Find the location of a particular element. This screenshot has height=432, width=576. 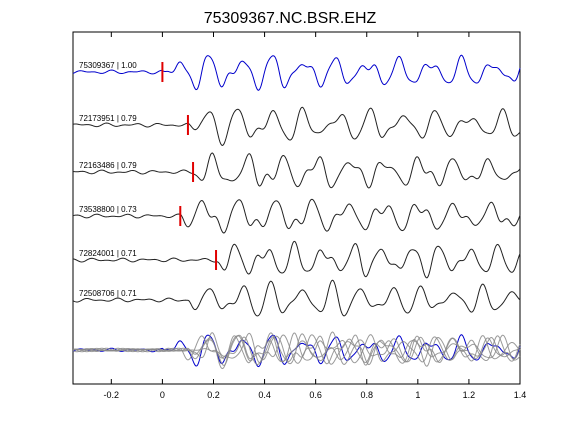

x-tick-label-2: 0.2 is located at coordinates (213, 395).